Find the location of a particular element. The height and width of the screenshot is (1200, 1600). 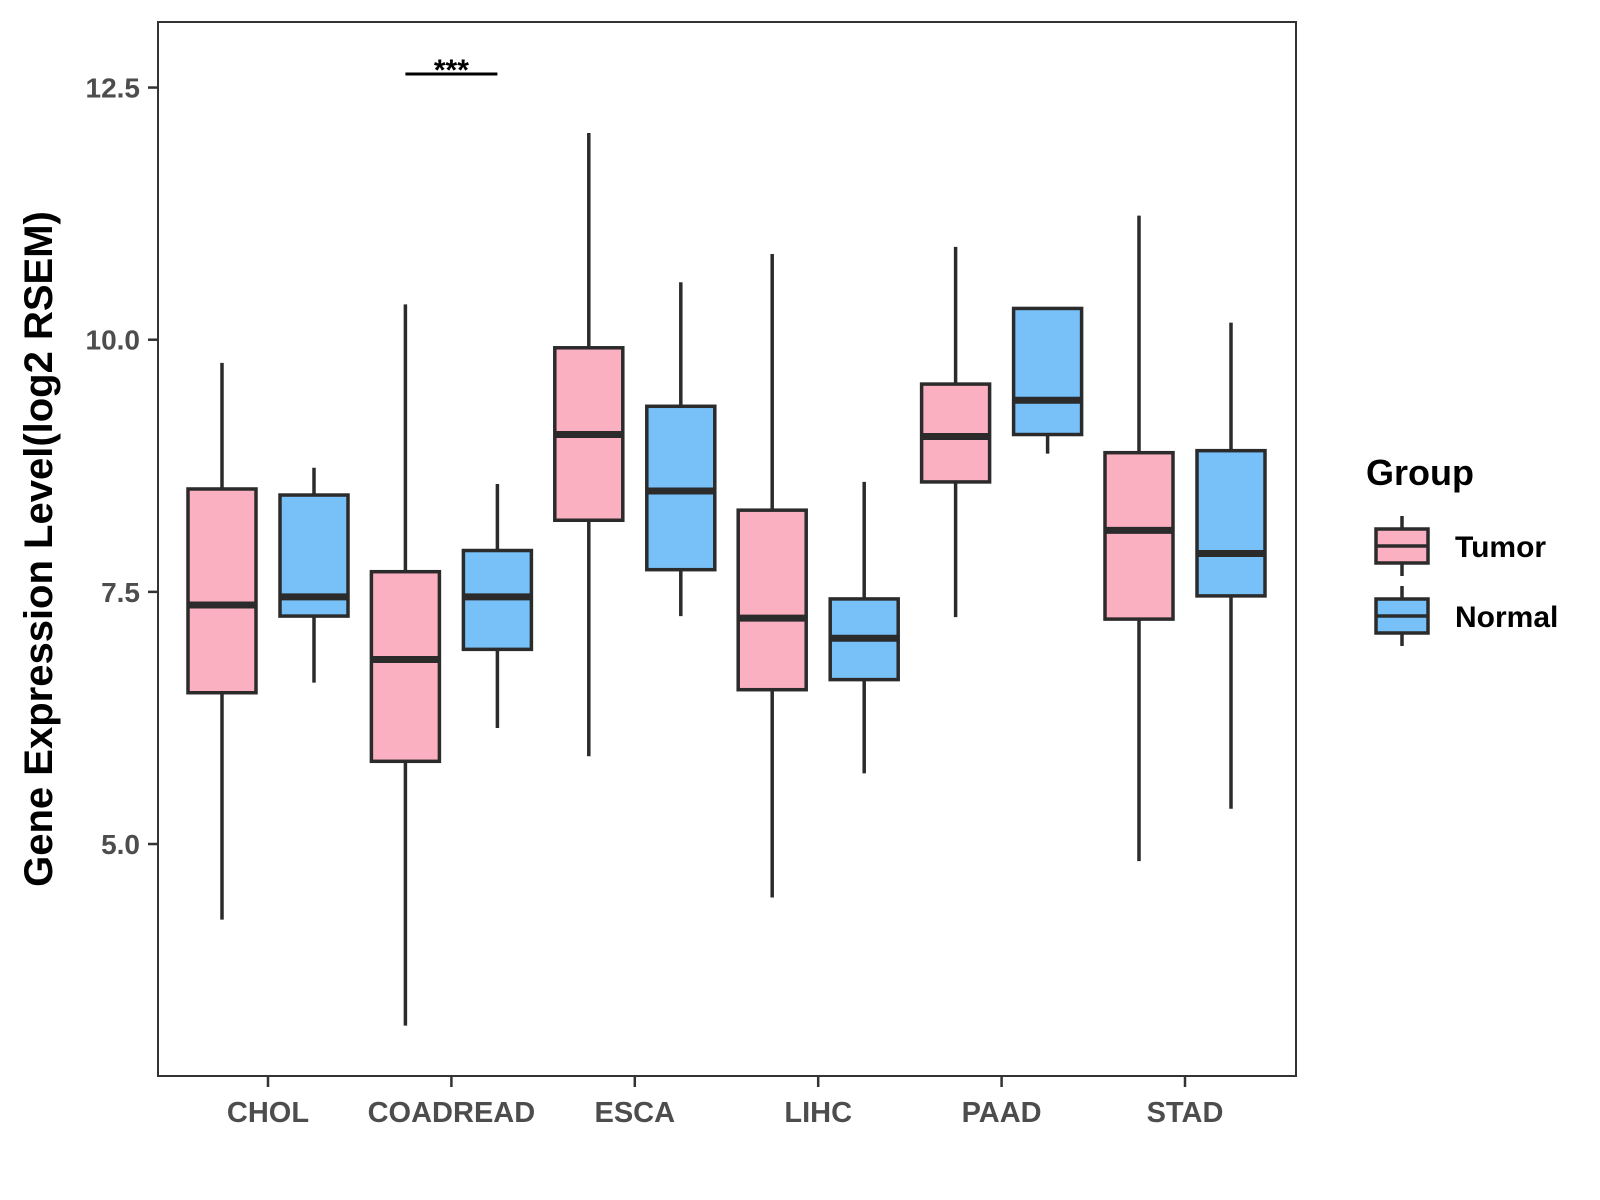

box-stad-normal is located at coordinates (1231, 565).